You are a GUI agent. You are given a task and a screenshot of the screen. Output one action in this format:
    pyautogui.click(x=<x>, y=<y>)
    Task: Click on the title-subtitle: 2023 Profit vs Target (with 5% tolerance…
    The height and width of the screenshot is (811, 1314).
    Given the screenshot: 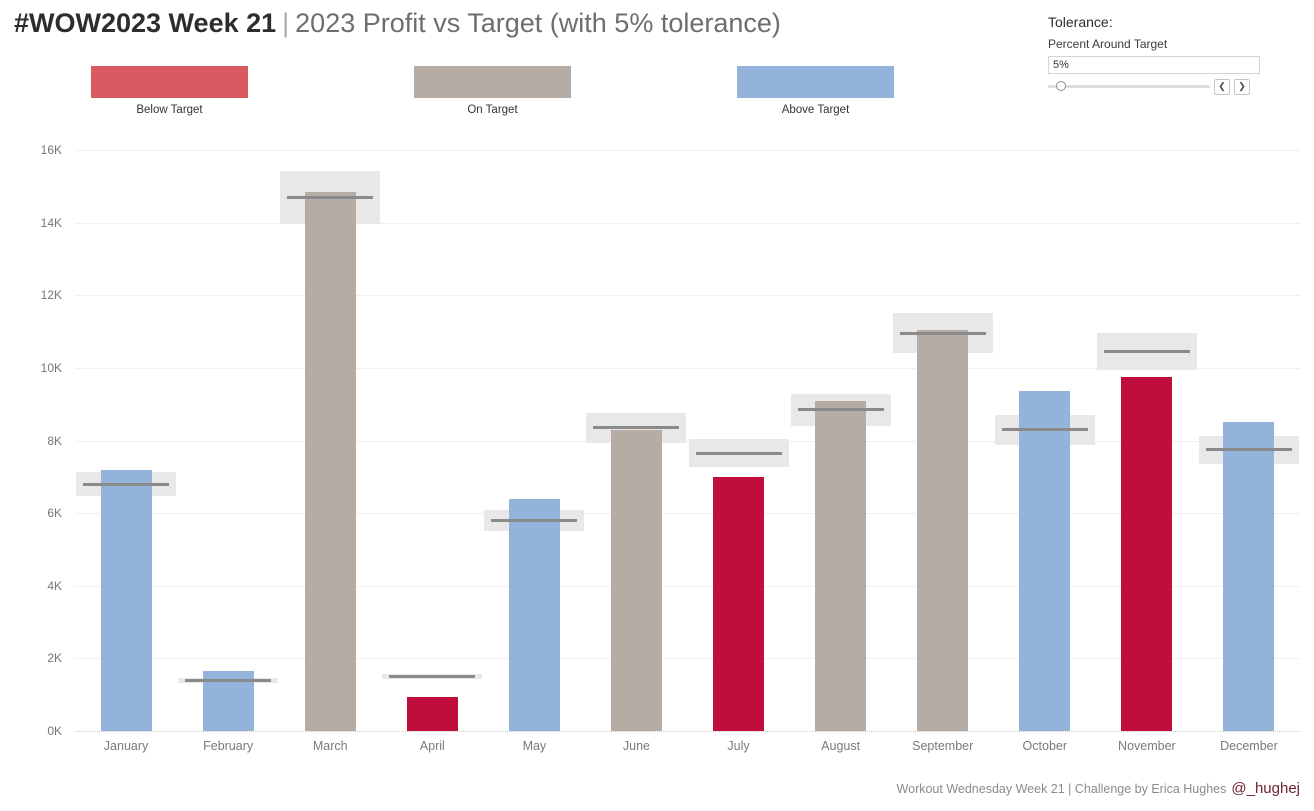 What is the action you would take?
    pyautogui.click(x=538, y=23)
    